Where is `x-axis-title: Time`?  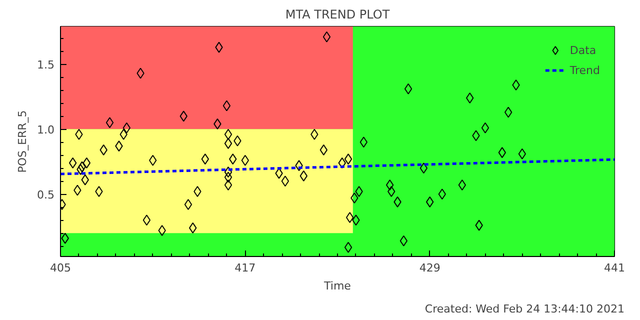
x-axis-title: Time is located at coordinates (337, 286).